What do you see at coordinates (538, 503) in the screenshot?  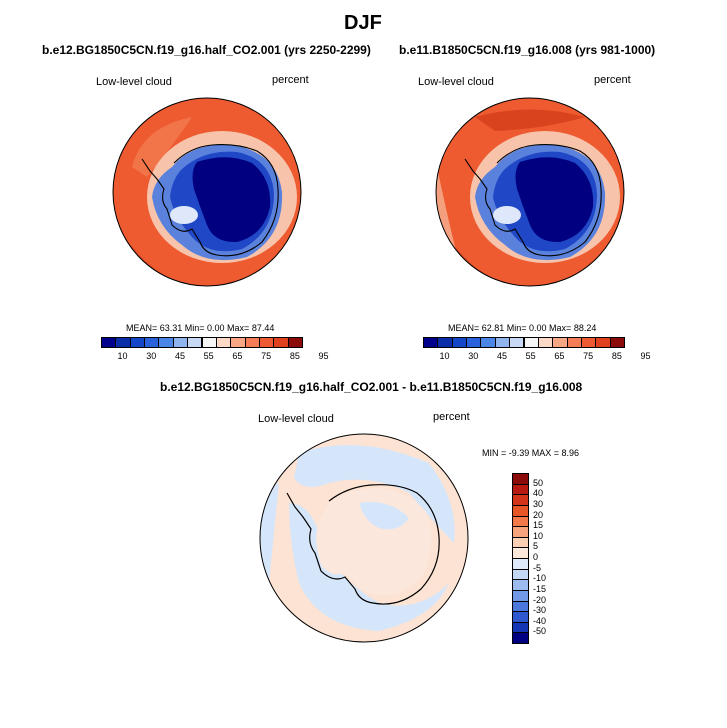 I see `panel-3-colorbar-tick-label: 30` at bounding box center [538, 503].